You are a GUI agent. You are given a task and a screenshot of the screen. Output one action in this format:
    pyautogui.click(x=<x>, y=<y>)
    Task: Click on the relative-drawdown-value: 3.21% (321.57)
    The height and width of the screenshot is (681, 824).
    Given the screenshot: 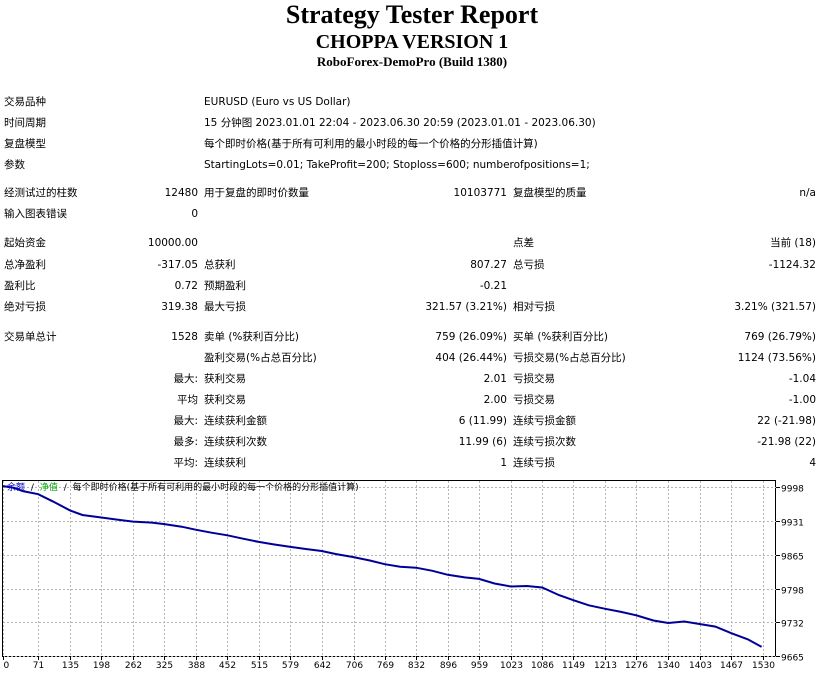 What is the action you would take?
    pyautogui.click(x=775, y=307)
    